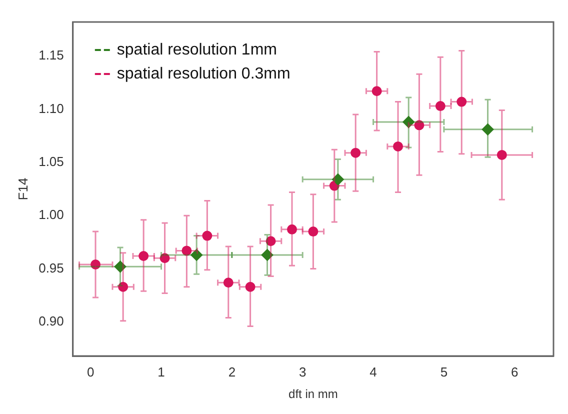 This screenshot has width=568, height=414. What do you see at coordinates (313, 394) in the screenshot?
I see `x-axis-title: dft in mm` at bounding box center [313, 394].